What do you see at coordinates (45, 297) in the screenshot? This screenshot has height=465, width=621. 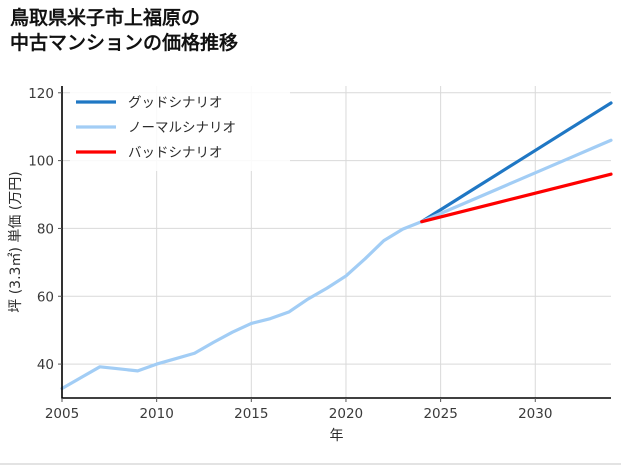 I see `y-tick-label: 60` at bounding box center [45, 297].